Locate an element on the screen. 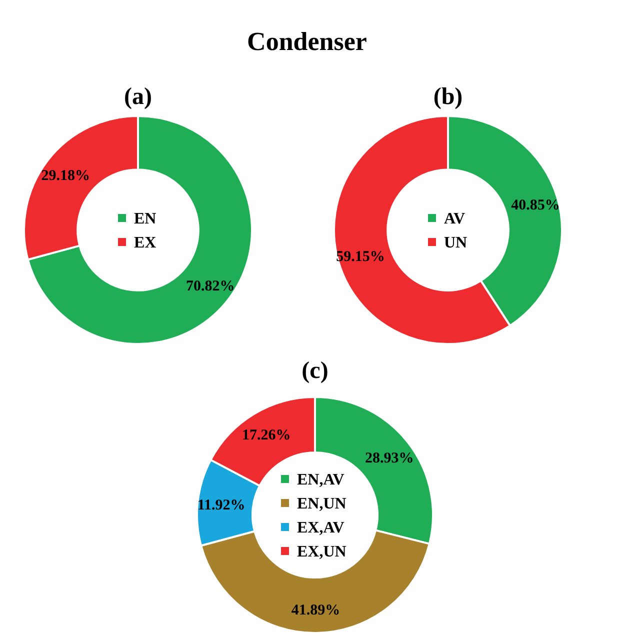 The width and height of the screenshot is (622, 642). data-label: 70.82% is located at coordinates (210, 286).